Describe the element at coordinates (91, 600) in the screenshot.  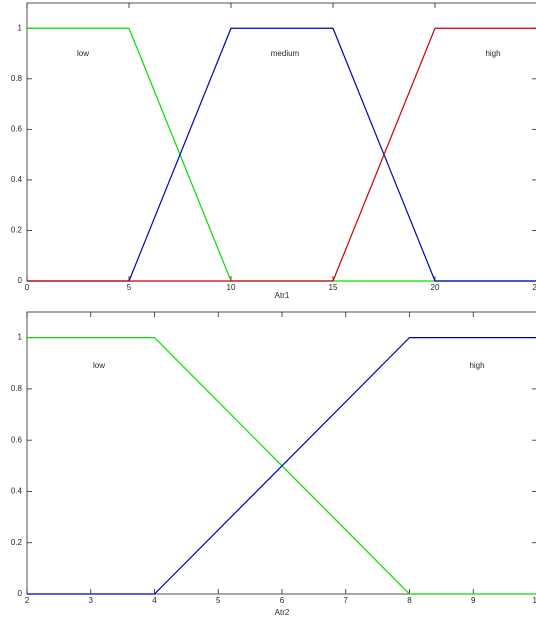
I see `x-tick-label: 3` at that location.